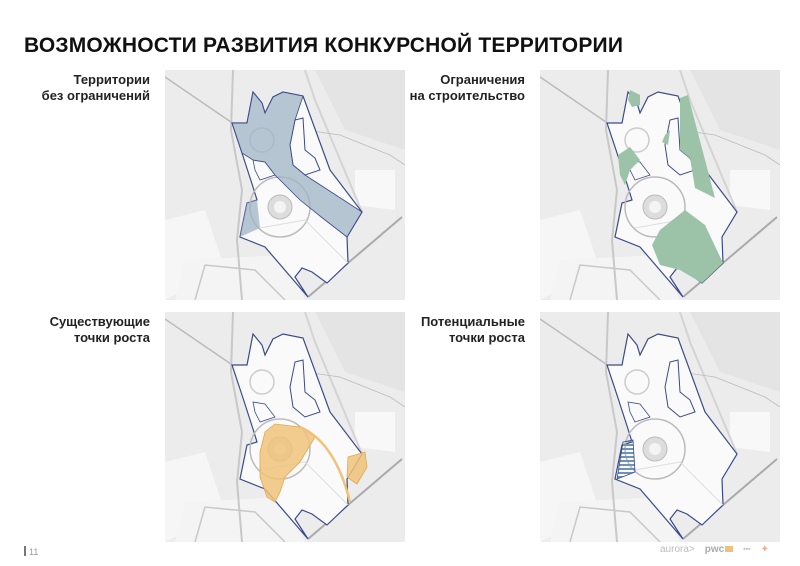  Describe the element at coordinates (747, 549) in the screenshot. I see `partner-logo: ▪▪▪` at that location.